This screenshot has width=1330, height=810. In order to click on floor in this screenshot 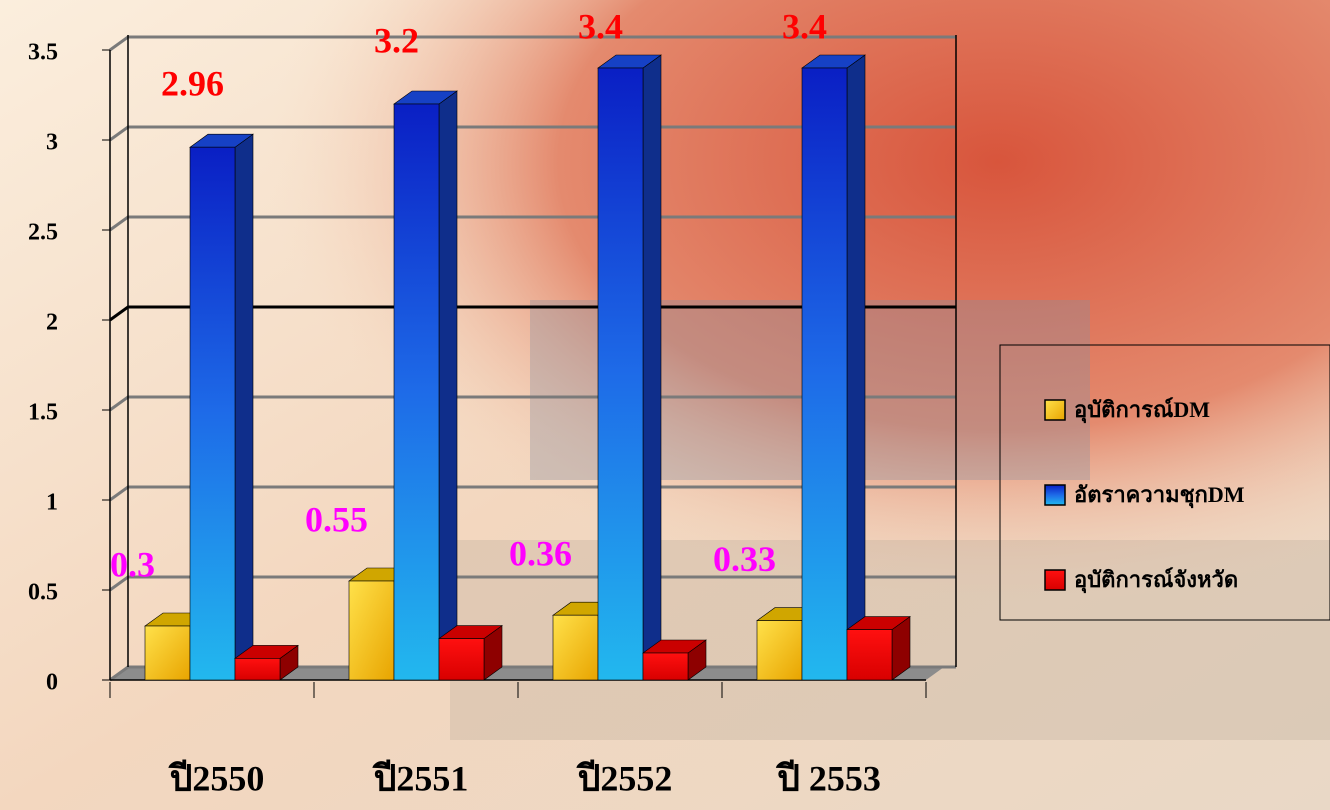, I will do `click(527, 673)`.